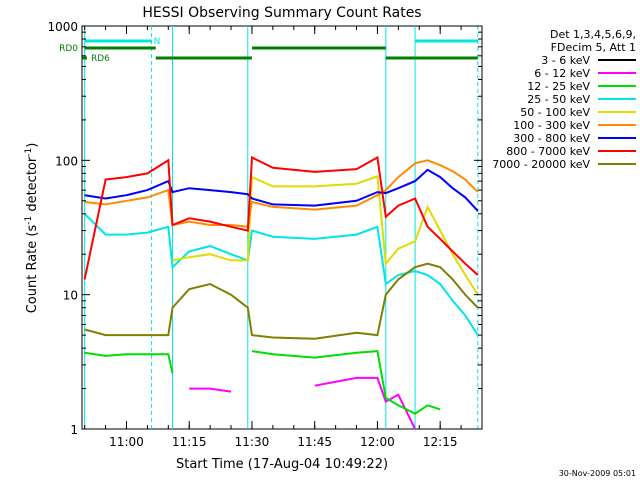  What do you see at coordinates (548, 151) in the screenshot?
I see `legend-label: 800 - 7000 keV` at bounding box center [548, 151].